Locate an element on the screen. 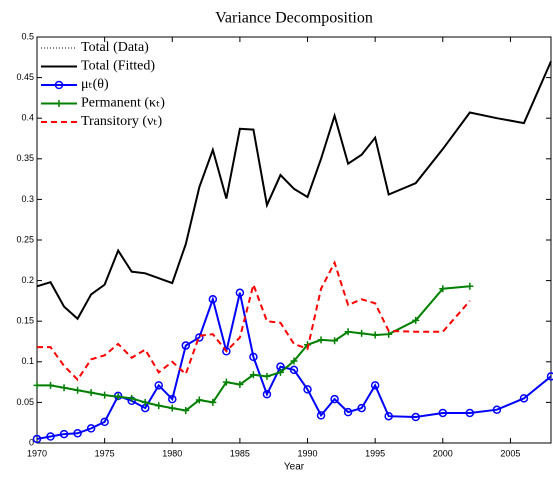 The width and height of the screenshot is (553, 480). y-tick-label: 0.05 is located at coordinates (25, 402).